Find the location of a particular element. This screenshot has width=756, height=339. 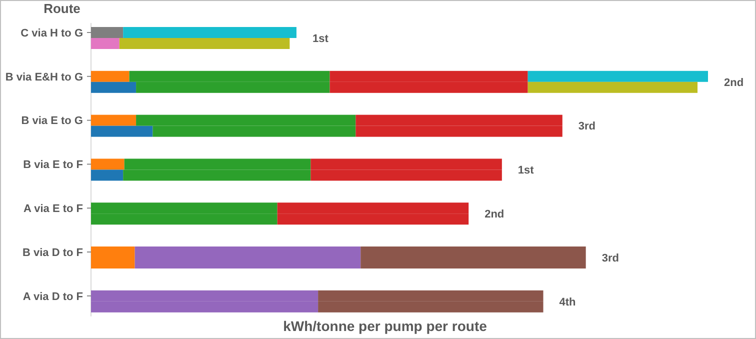

y-tick-label: B via D to F is located at coordinates (53, 252).